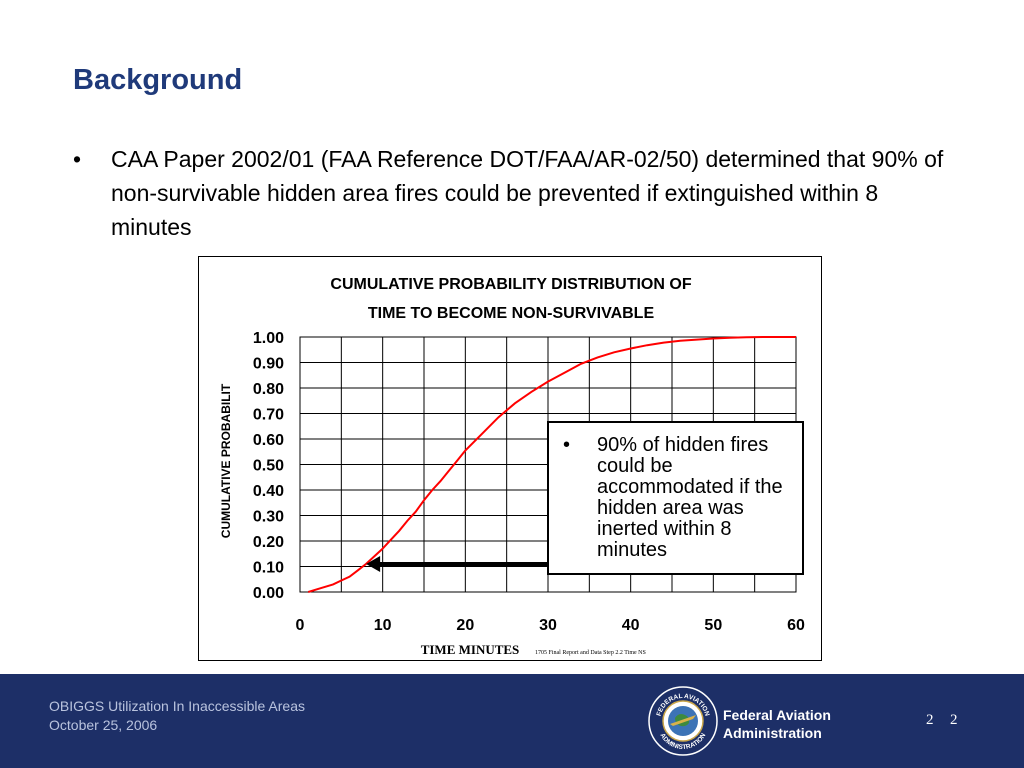 This screenshot has height=768, width=1024. I want to click on faa-seal-logo: FEDERAL AVIATION ADMINISTRATION, so click(683, 721).